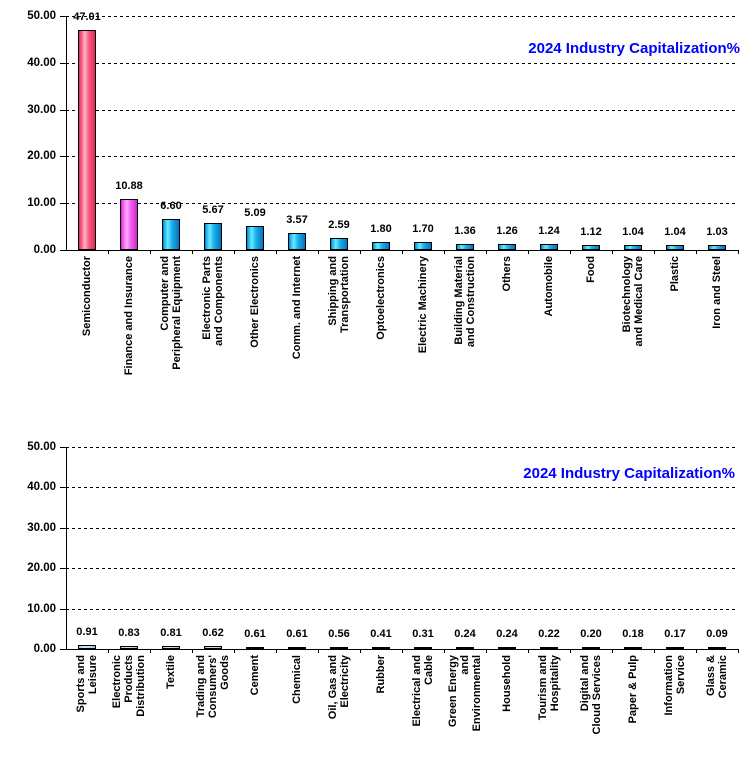 The width and height of the screenshot is (750, 764). I want to click on category-label: Biotechnology and Medical Care, so click(633, 301).